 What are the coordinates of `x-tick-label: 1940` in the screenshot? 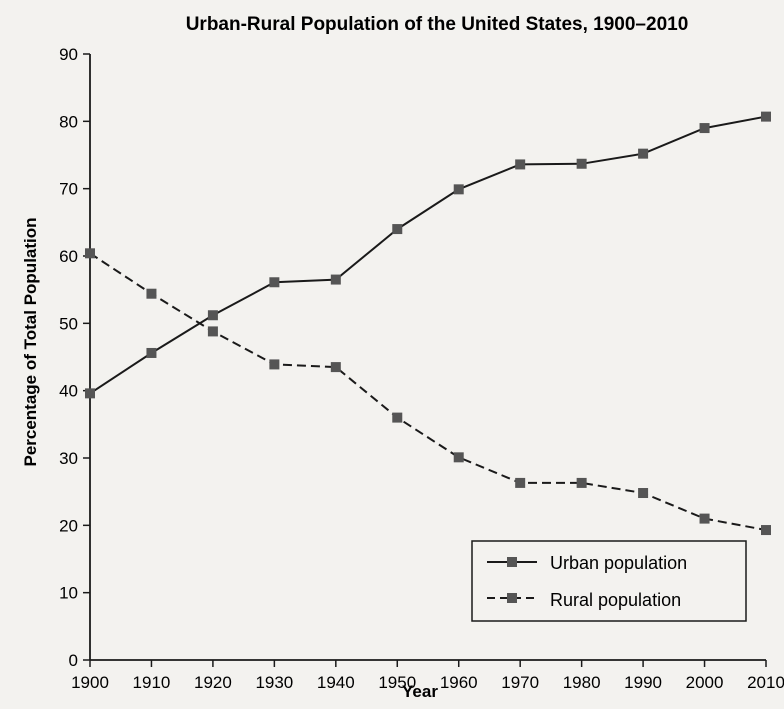 It's located at (336, 682).